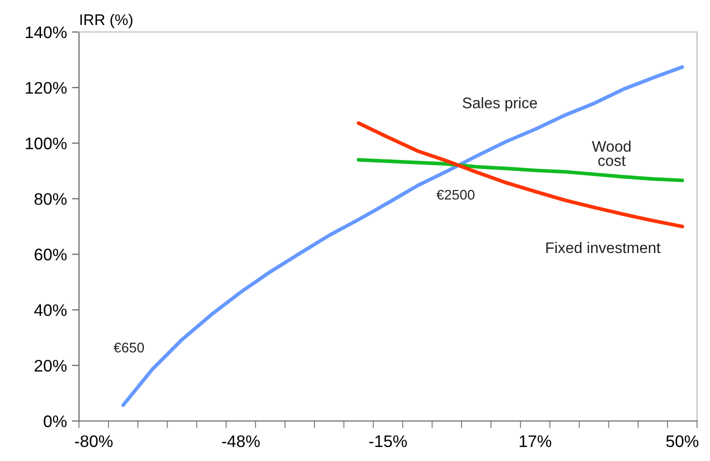 The width and height of the screenshot is (710, 461). I want to click on y-tick-label: 140%, so click(46, 32).